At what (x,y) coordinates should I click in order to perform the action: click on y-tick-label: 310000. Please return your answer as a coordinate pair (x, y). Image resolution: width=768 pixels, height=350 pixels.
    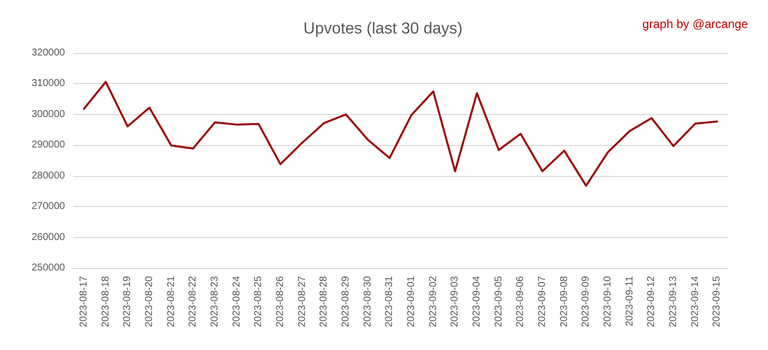
    Looking at the image, I should click on (49, 84).